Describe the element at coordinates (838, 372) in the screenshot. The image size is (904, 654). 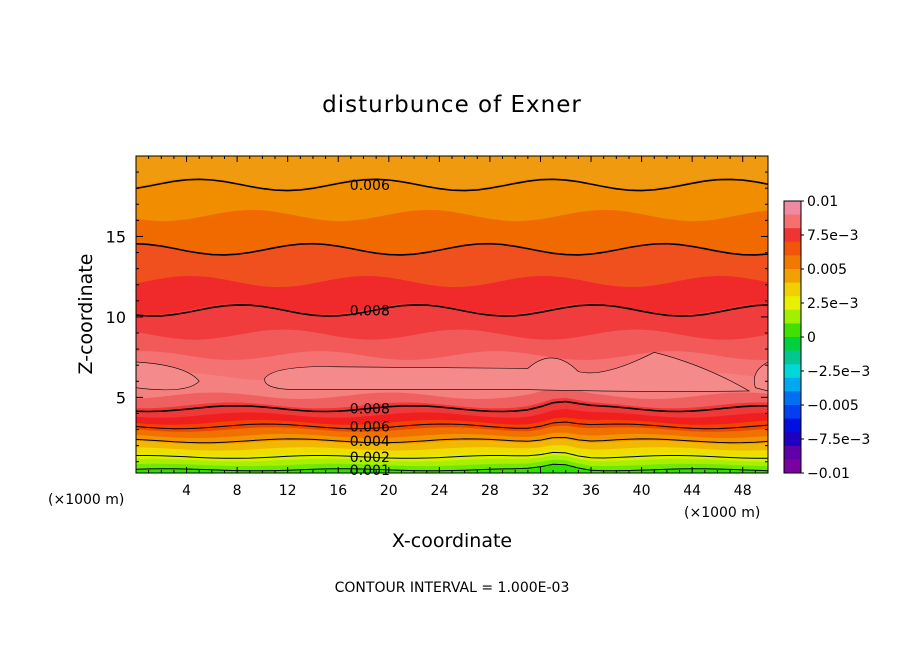
I see `colorbar-label-5: −2.5e−3` at that location.